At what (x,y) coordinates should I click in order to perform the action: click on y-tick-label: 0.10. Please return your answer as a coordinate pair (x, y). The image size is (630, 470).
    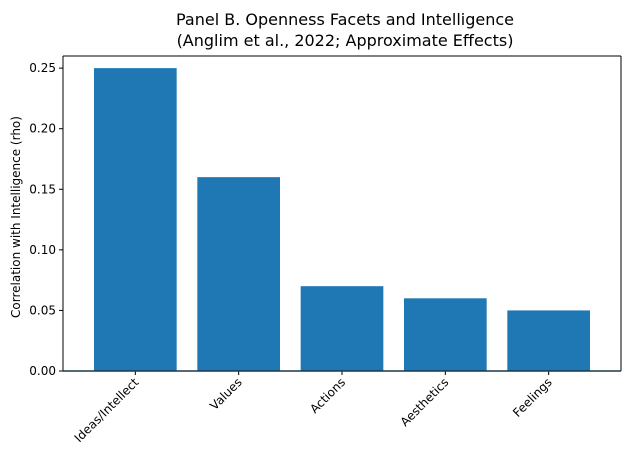
    Looking at the image, I should click on (42, 250).